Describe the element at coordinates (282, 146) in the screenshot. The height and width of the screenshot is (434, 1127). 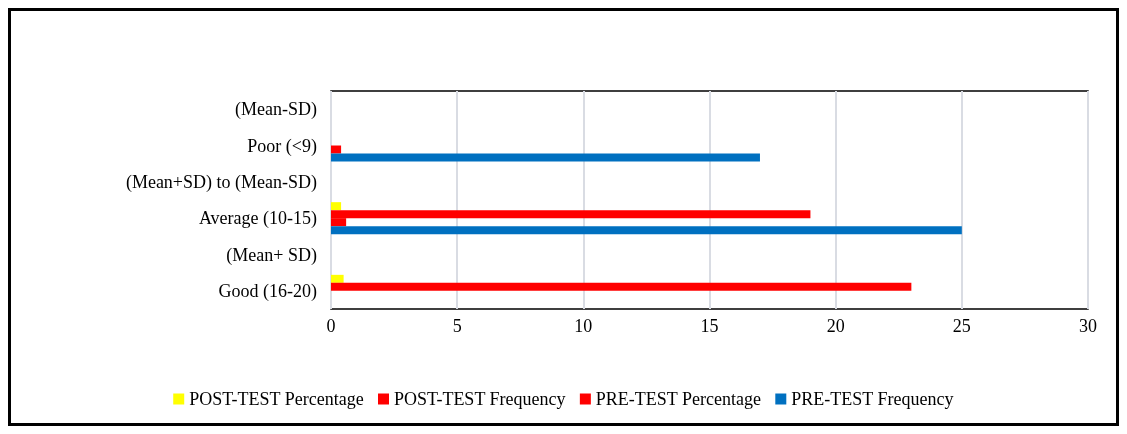
I see `y-tick-label: Poor (<9)` at that location.